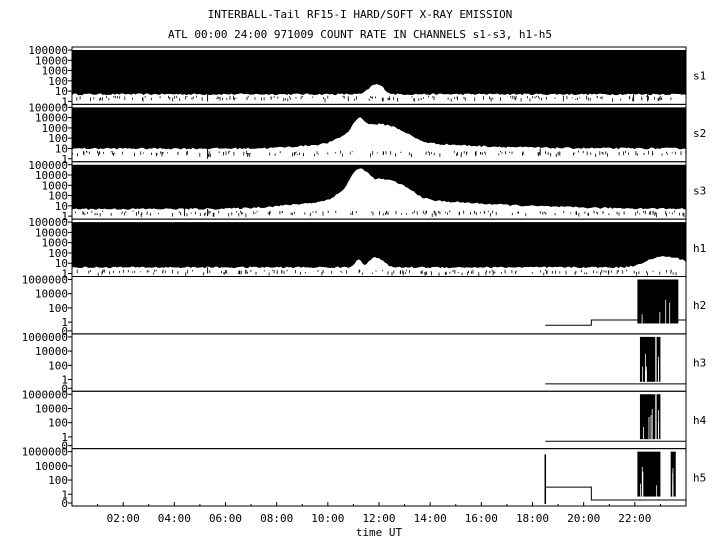 The width and height of the screenshot is (720, 550). What do you see at coordinates (51, 232) in the screenshot?
I see `y-tick-label-h1: 10000` at bounding box center [51, 232].